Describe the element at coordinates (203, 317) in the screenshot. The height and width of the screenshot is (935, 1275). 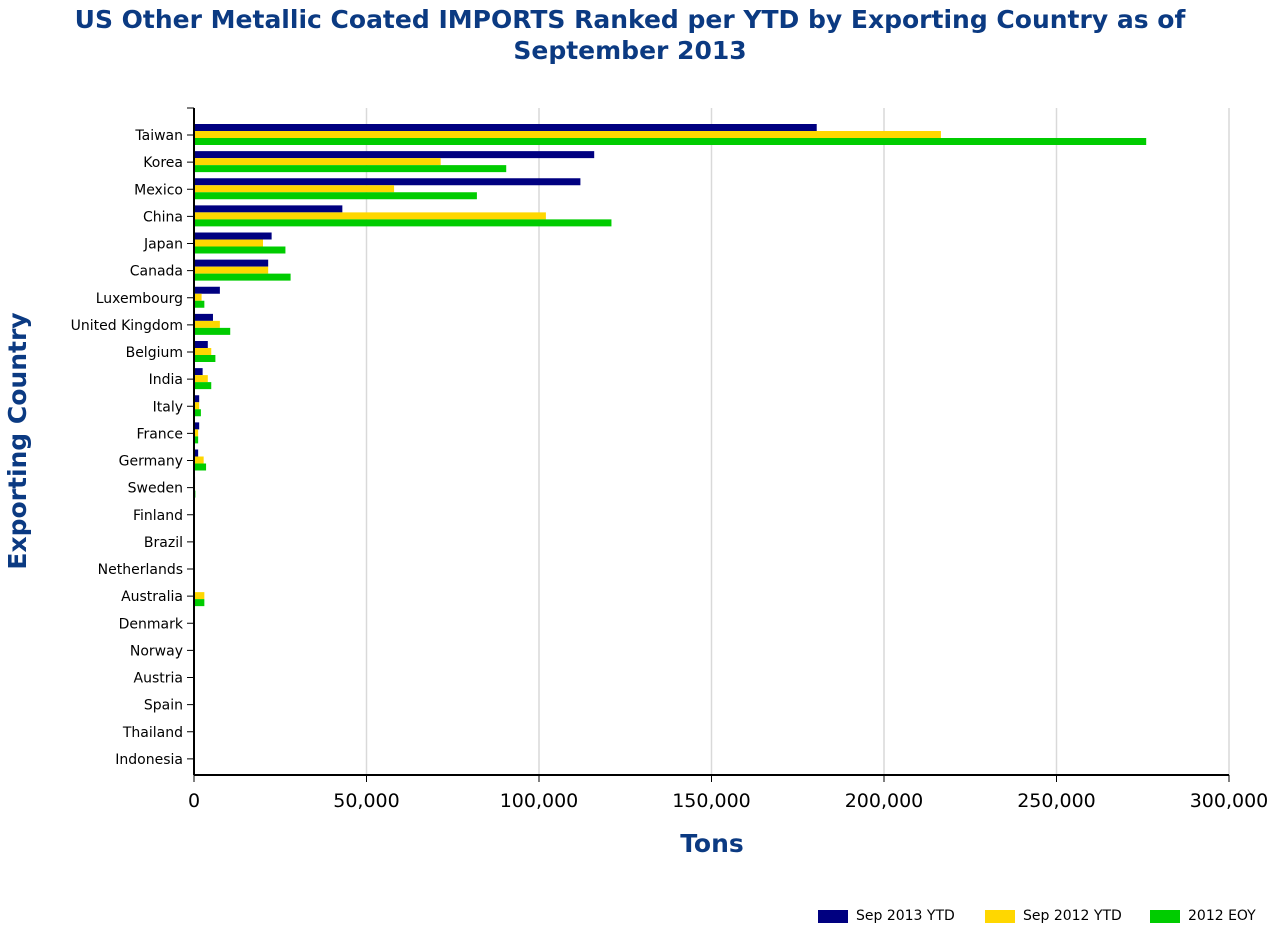
I see `bar-united-kingdom-sep-2013-ytd` at that location.